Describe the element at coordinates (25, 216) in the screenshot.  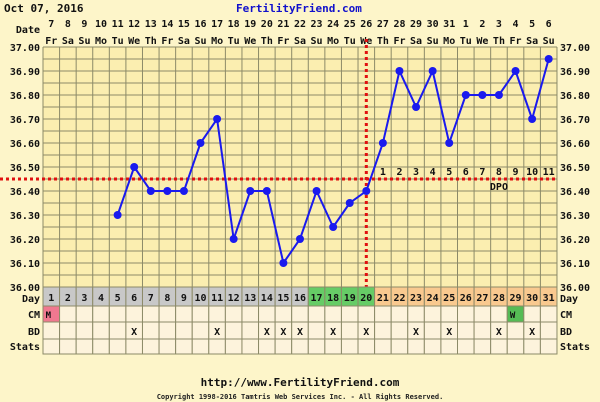
I see `y-tick-label-left: 36.30` at that location.